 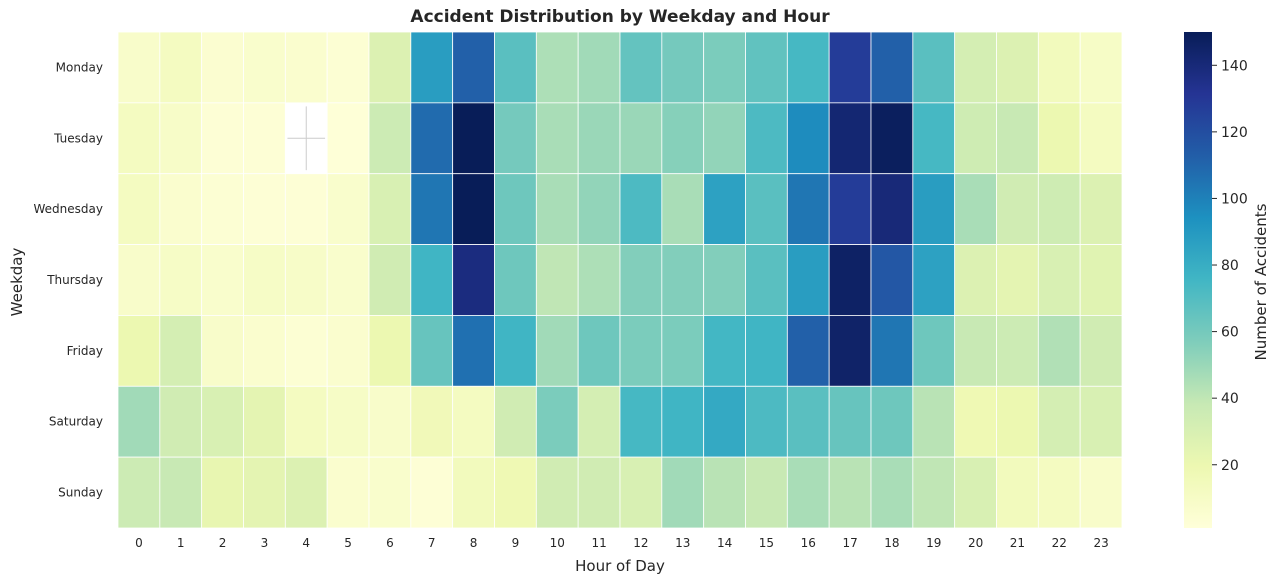 What do you see at coordinates (1230, 466) in the screenshot?
I see `colorbar-tick-label: 20` at bounding box center [1230, 466].